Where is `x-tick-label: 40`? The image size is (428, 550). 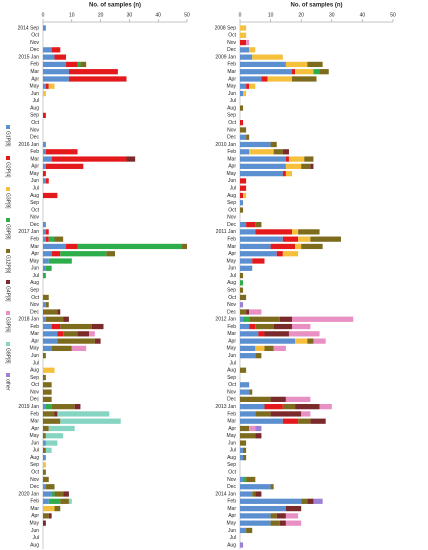 x-tick-label: 40 is located at coordinates (363, 15).